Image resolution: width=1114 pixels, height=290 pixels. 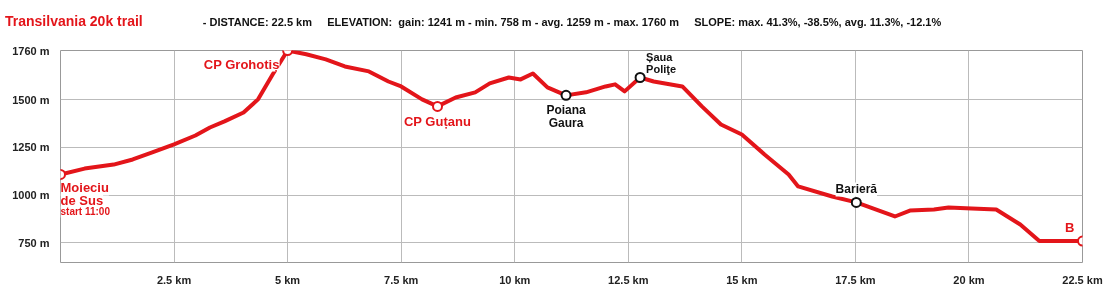 What do you see at coordinates (742, 279) in the screenshot?
I see `x-tick-label: 15 km` at bounding box center [742, 279].